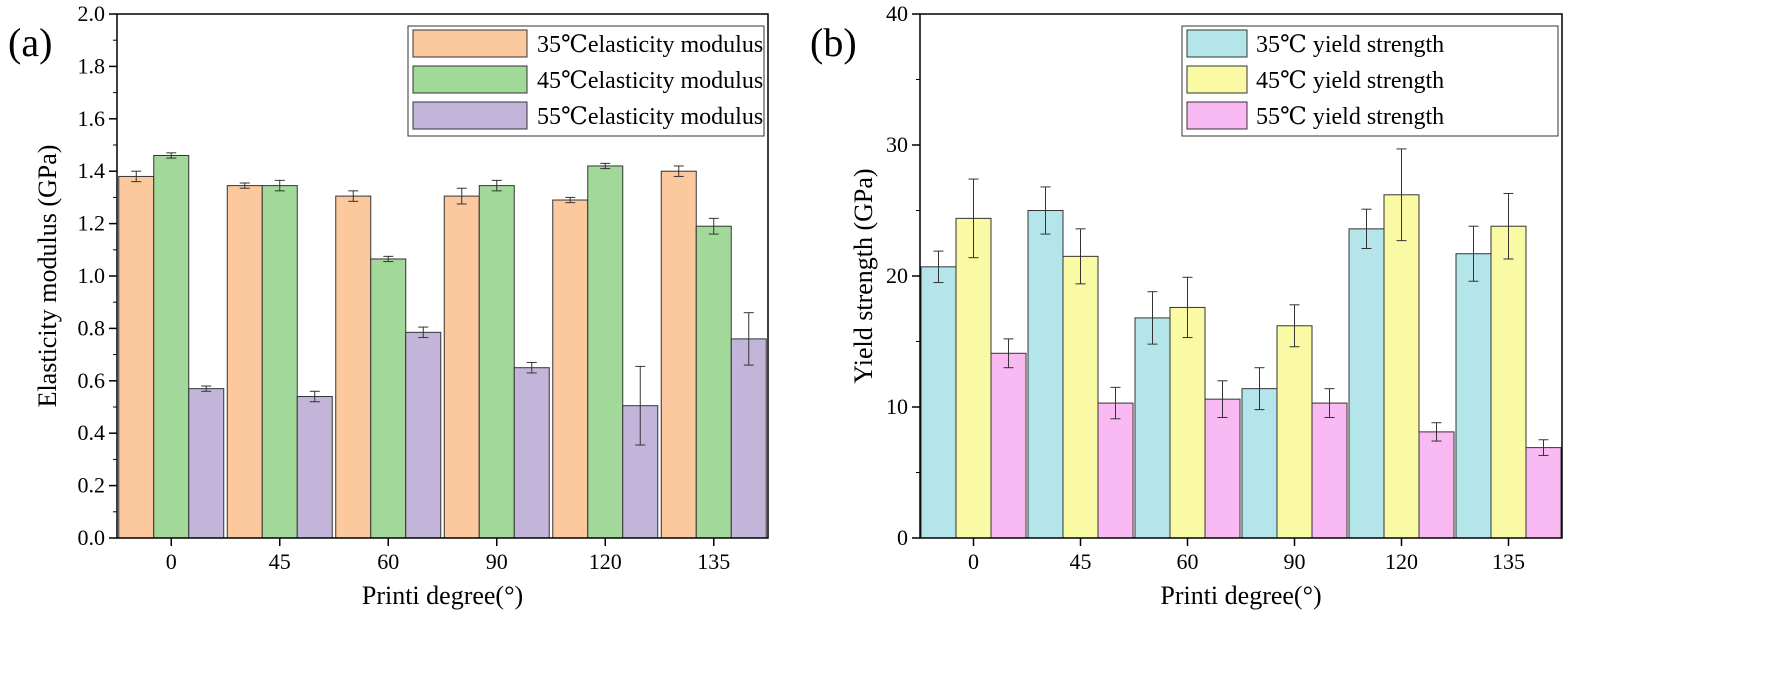  I want to click on panel-label: (b), so click(833, 42).